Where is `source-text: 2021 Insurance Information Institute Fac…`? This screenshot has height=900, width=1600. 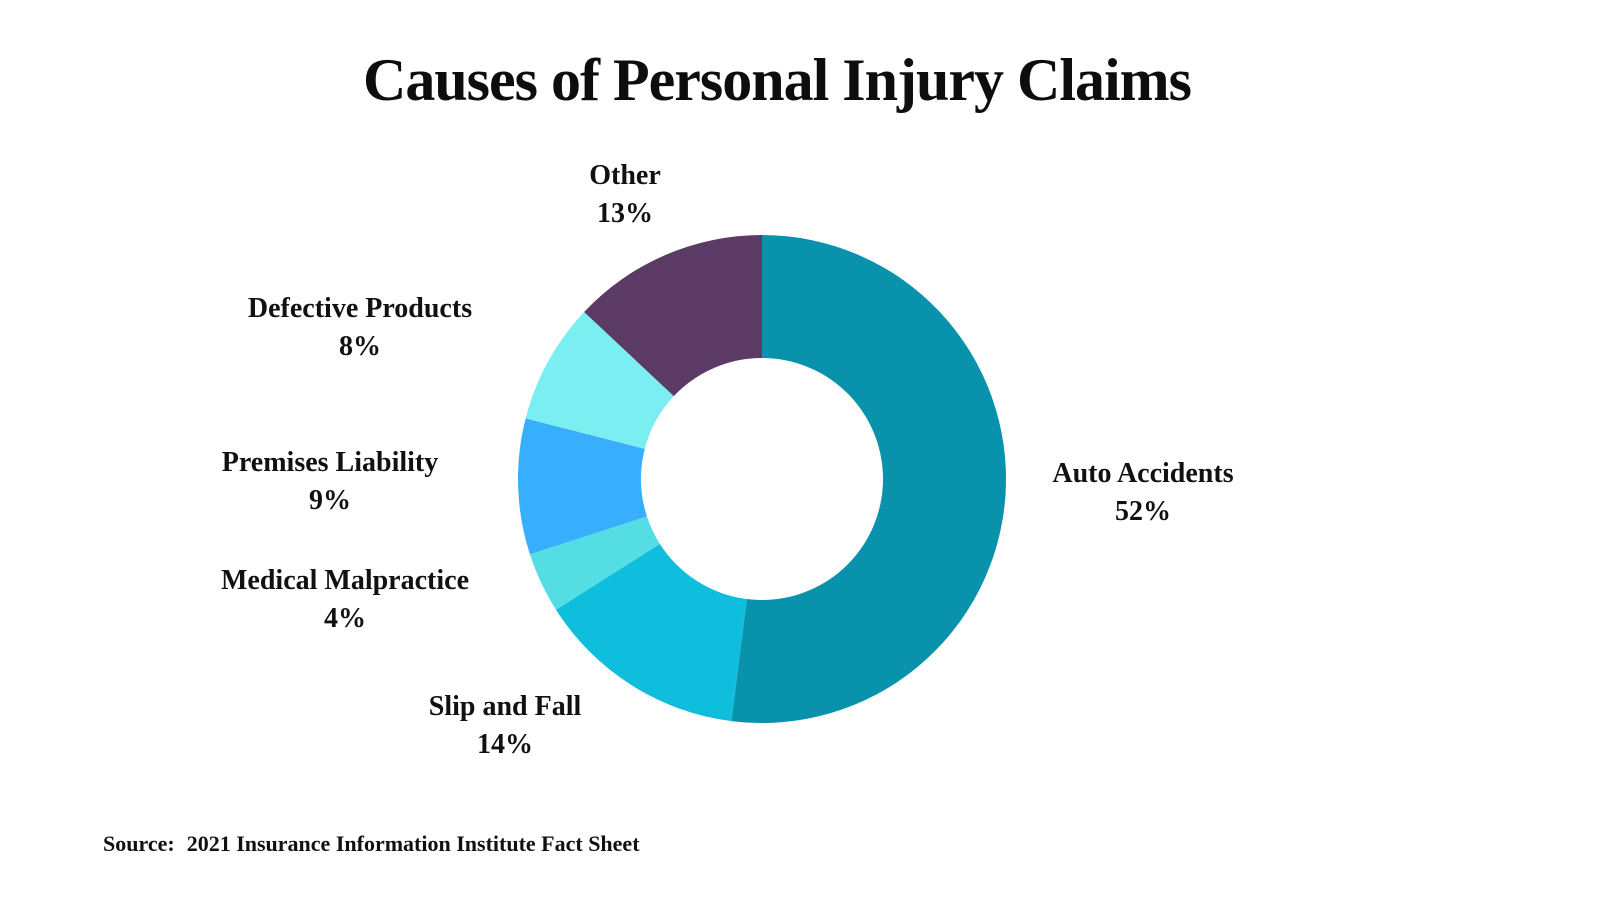
source-text: 2021 Insurance Information Institute Fac… is located at coordinates (413, 843).